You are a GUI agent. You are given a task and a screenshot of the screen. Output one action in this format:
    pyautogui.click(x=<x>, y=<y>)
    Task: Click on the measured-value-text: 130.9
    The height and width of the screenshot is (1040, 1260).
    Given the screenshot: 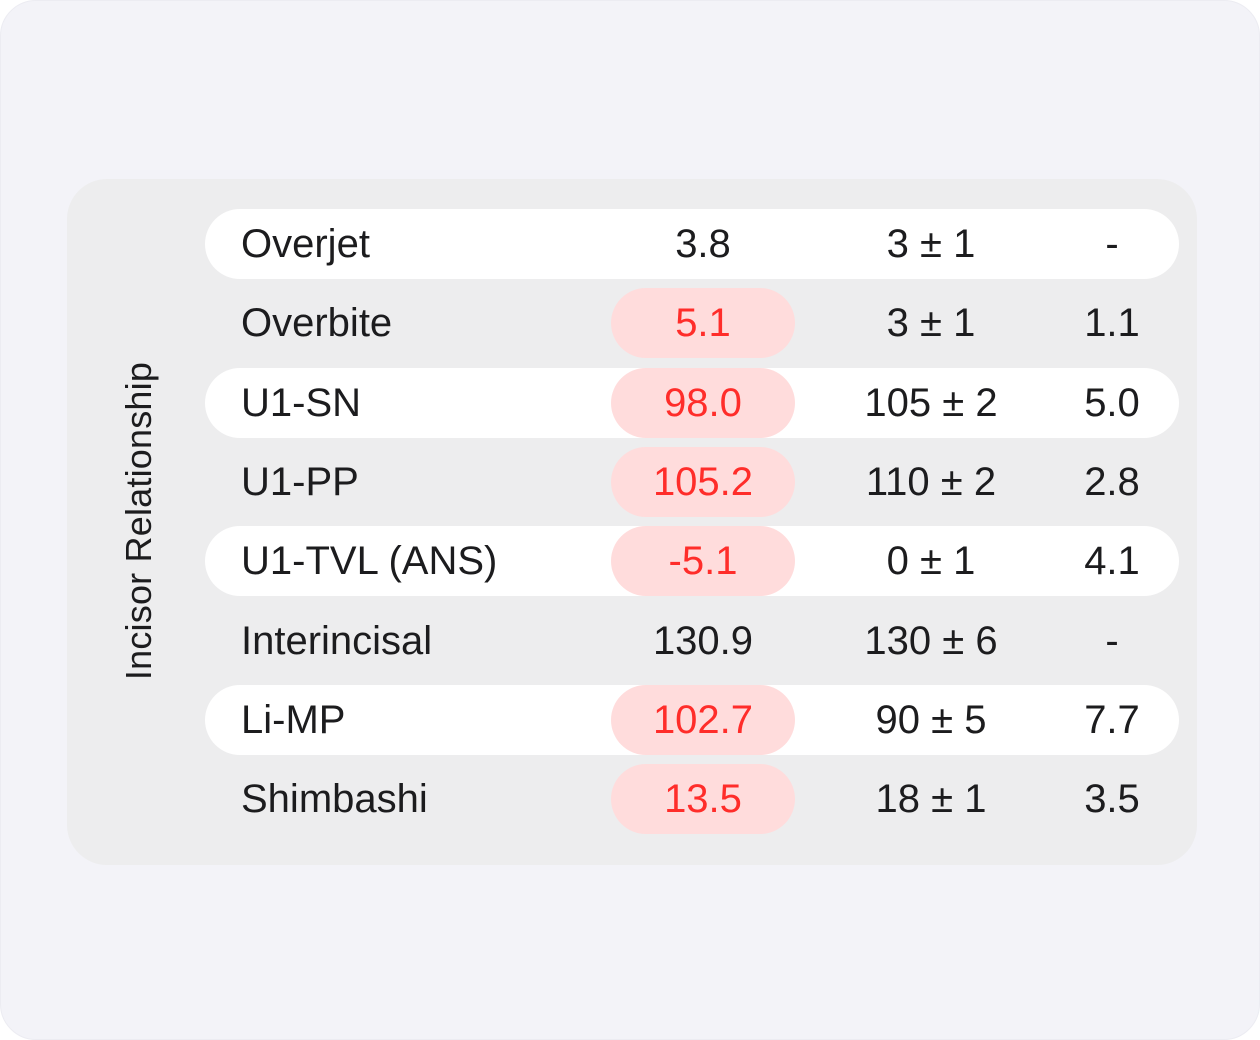 What is the action you would take?
    pyautogui.click(x=703, y=641)
    